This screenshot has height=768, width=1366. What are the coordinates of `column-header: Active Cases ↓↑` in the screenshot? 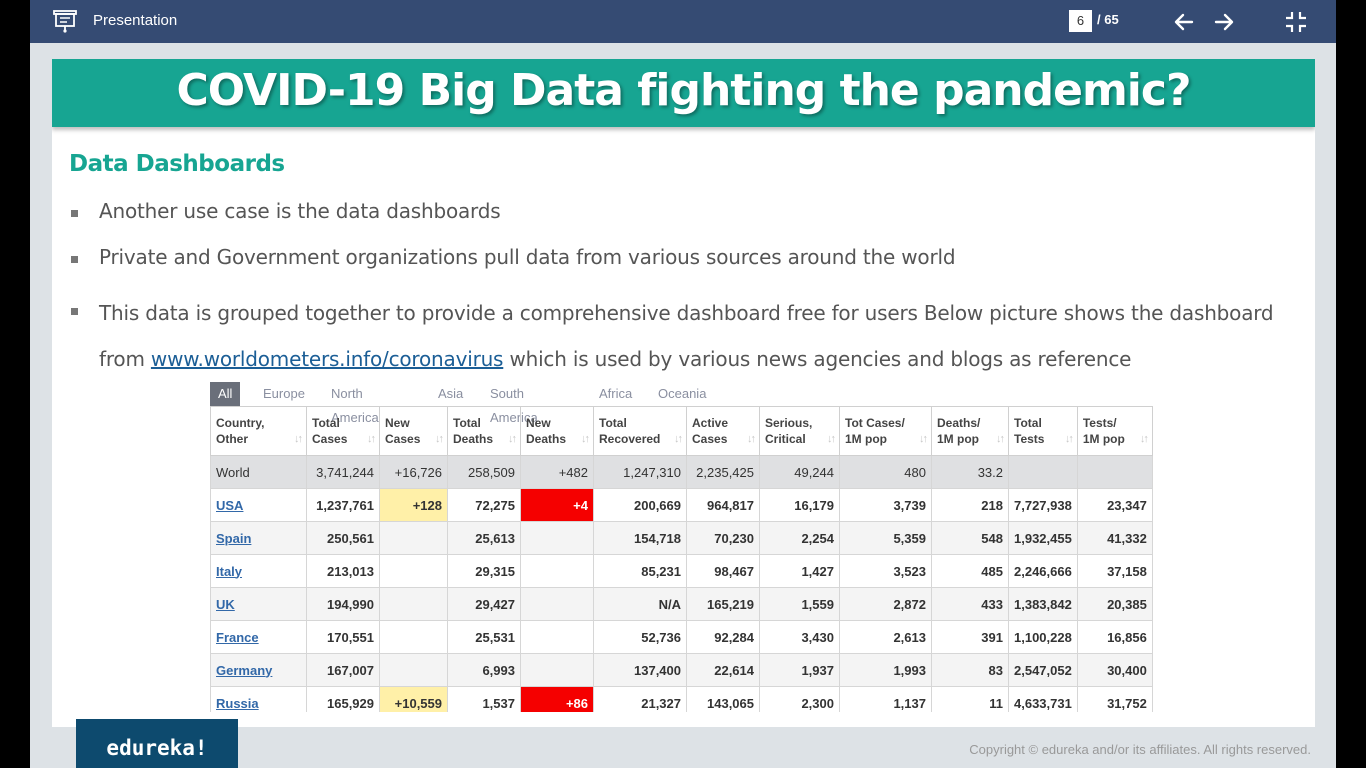 It's located at (723, 431).